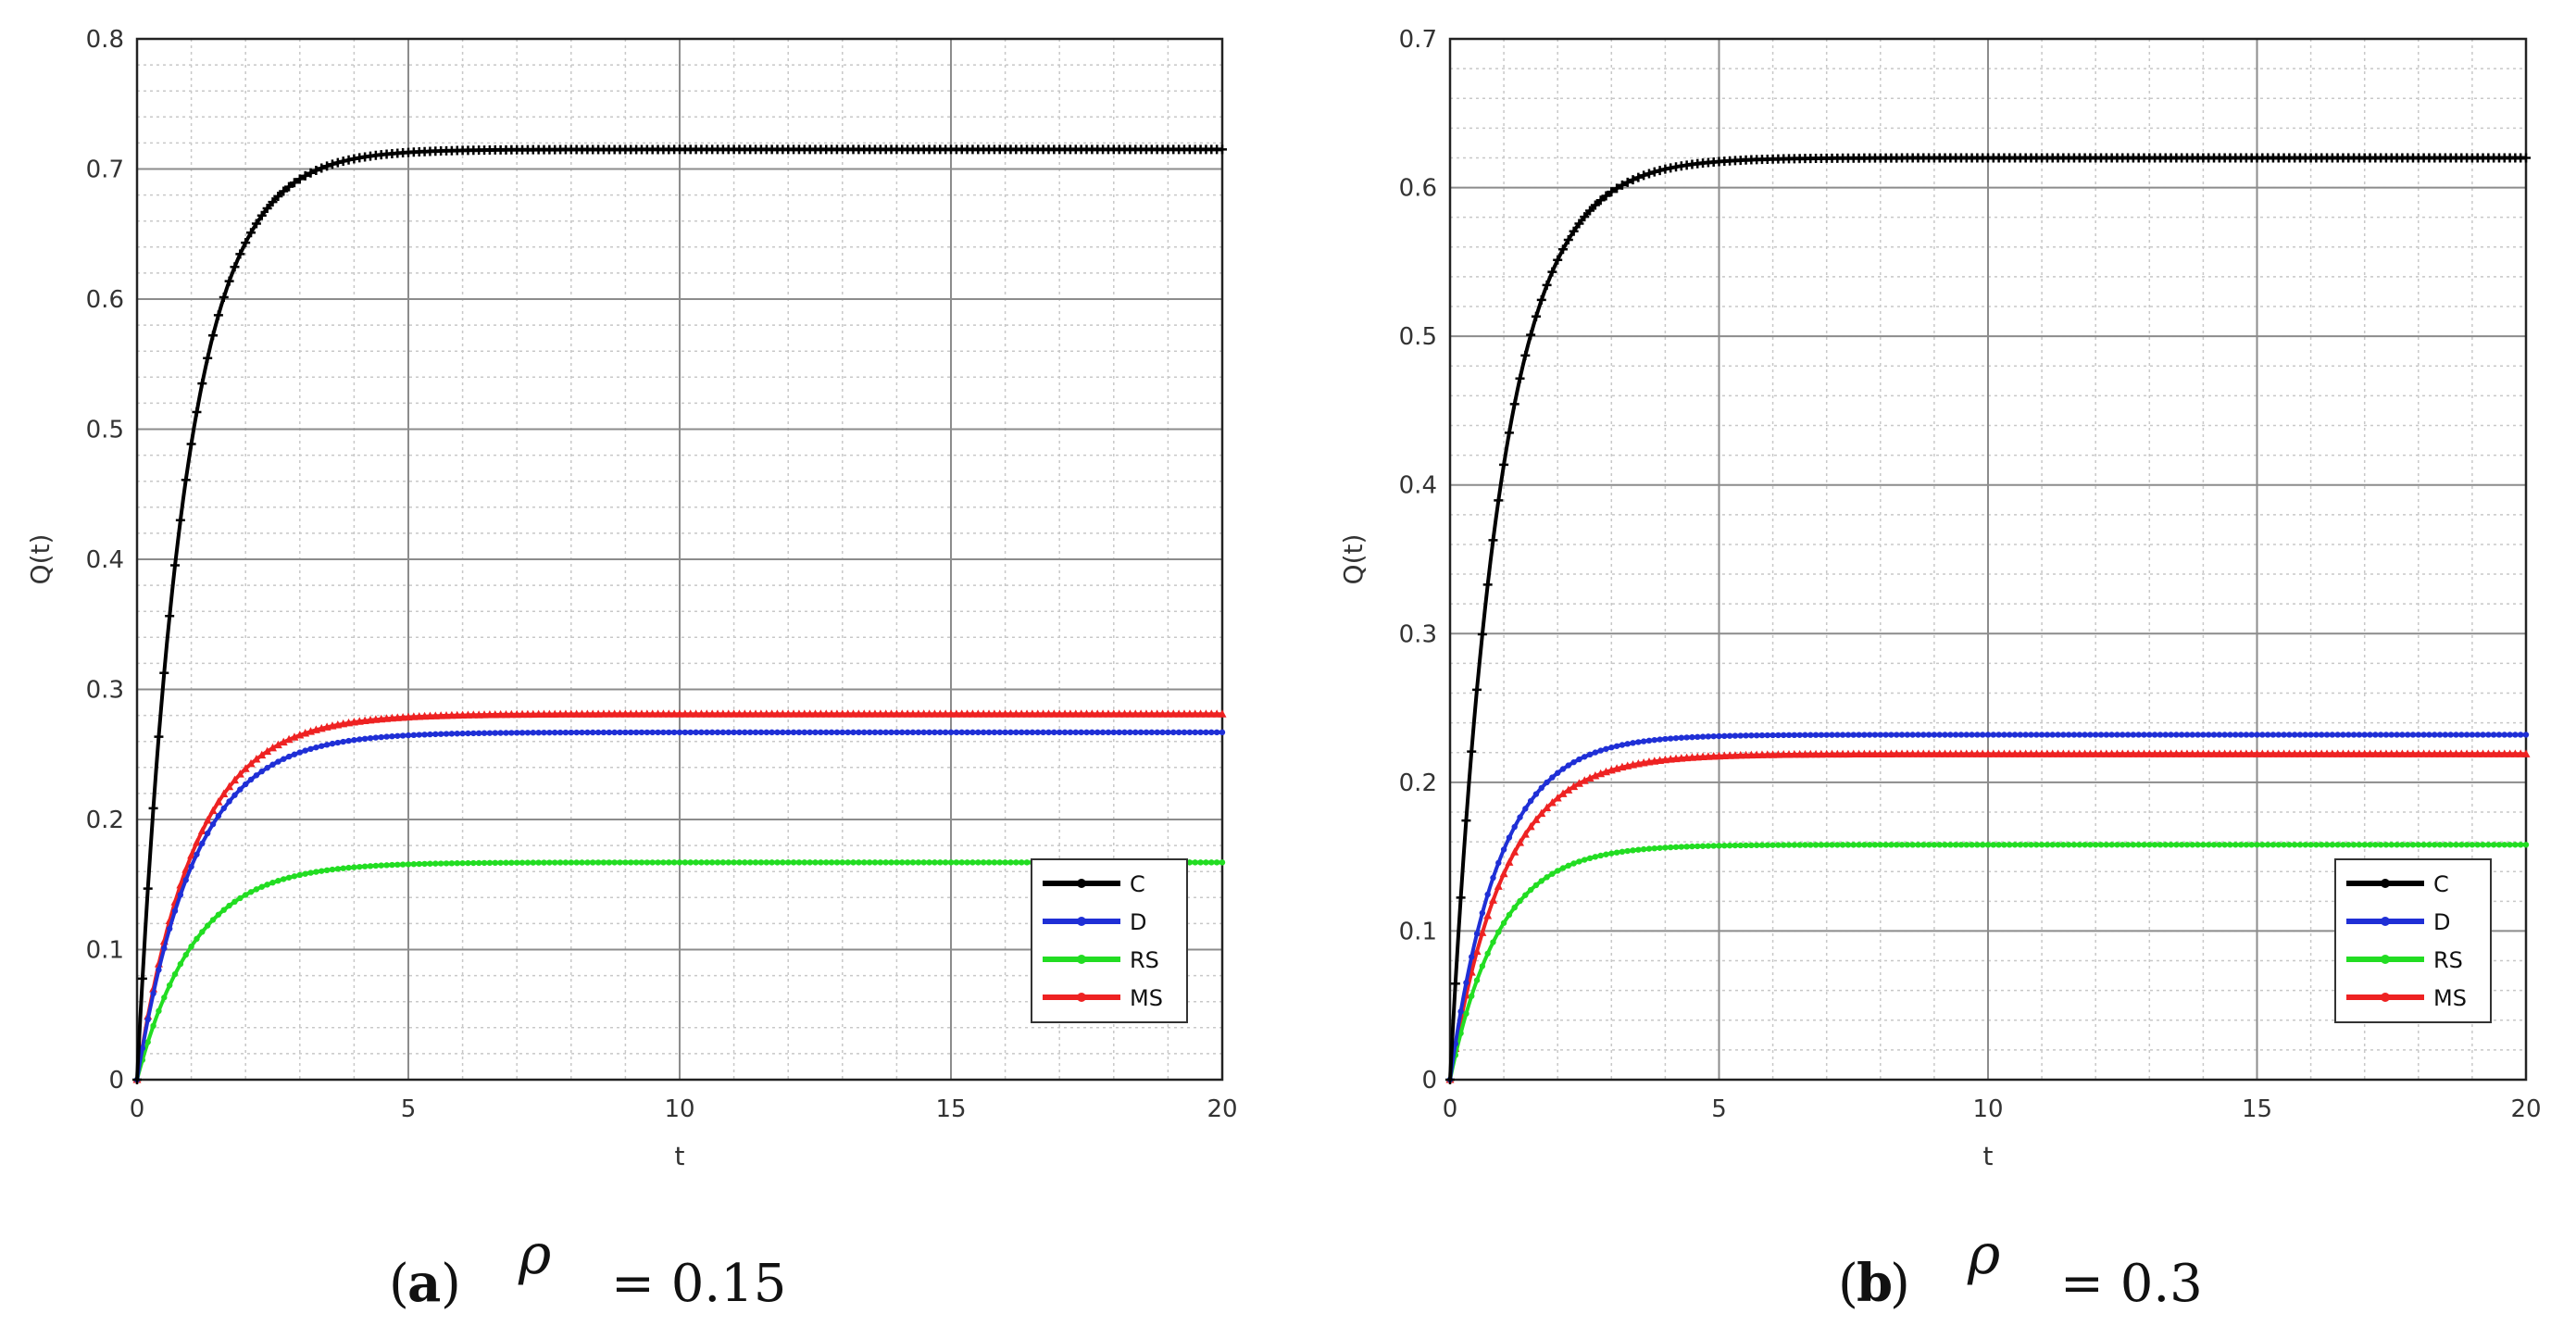 This screenshot has height=1326, width=2576. I want to click on y-tick-label: 0.7, so click(105, 170).